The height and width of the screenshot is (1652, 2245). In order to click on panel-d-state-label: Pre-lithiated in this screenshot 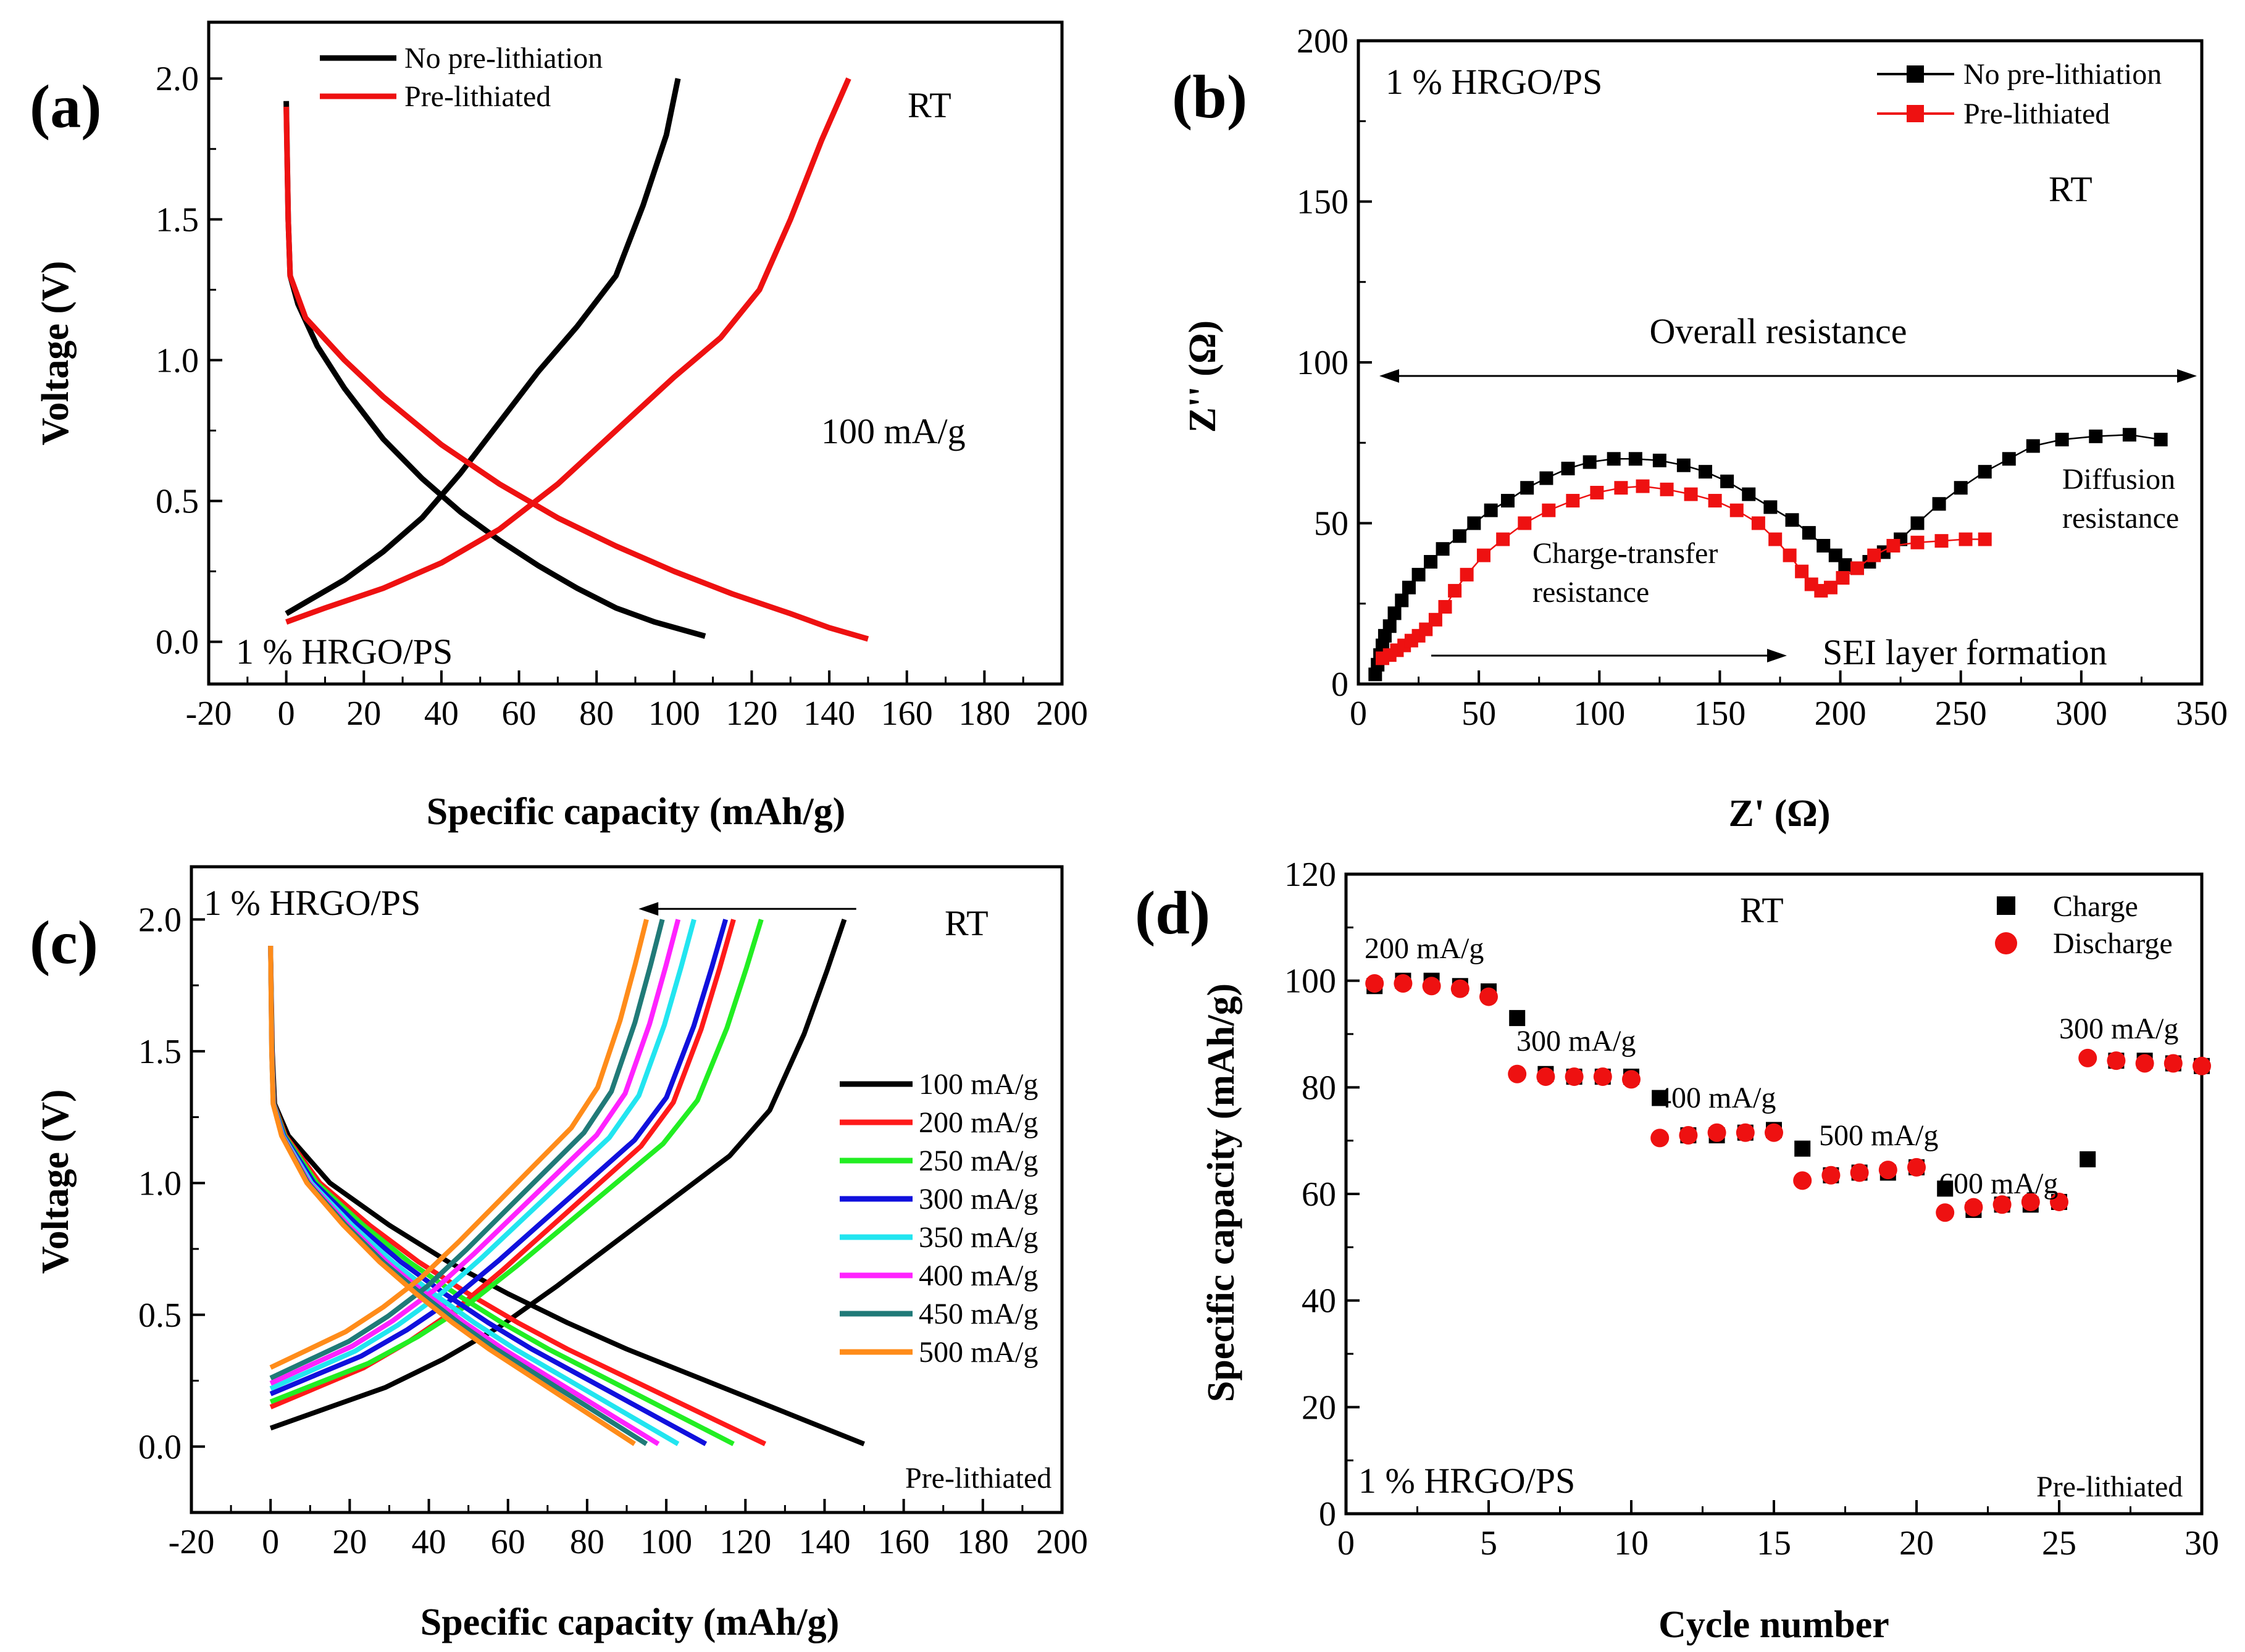, I will do `click(2109, 1487)`.